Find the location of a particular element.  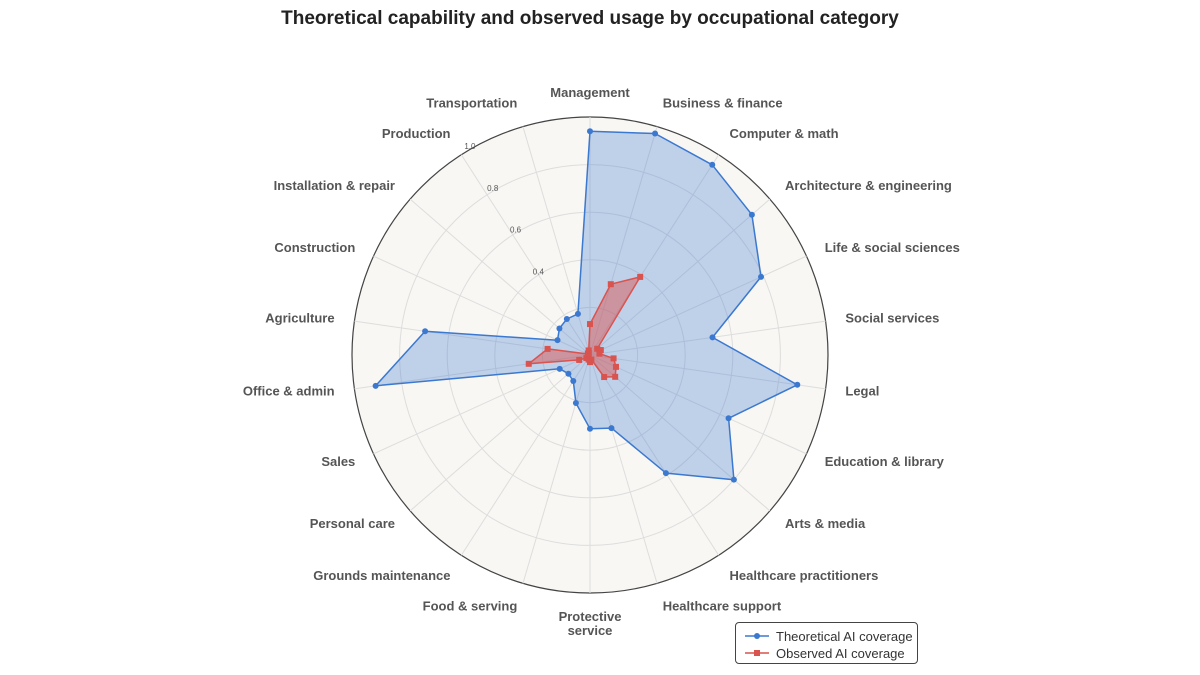

category-label: Agriculture is located at coordinates (299, 317).